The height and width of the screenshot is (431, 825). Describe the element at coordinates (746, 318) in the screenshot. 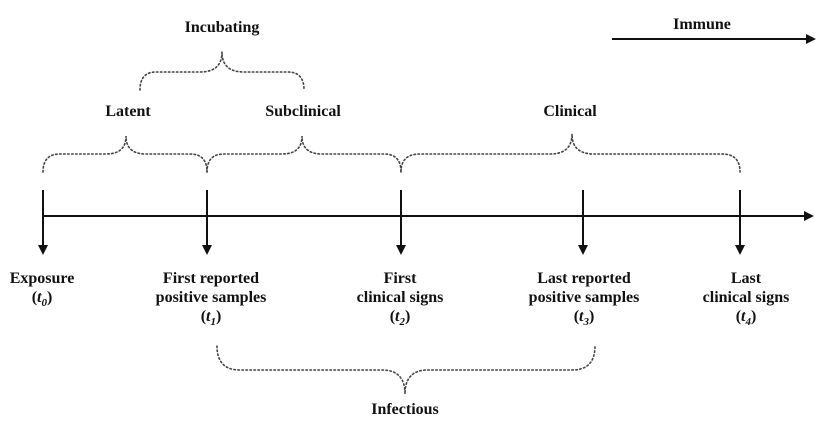

I see `timepoint-symbol: (t4)` at that location.